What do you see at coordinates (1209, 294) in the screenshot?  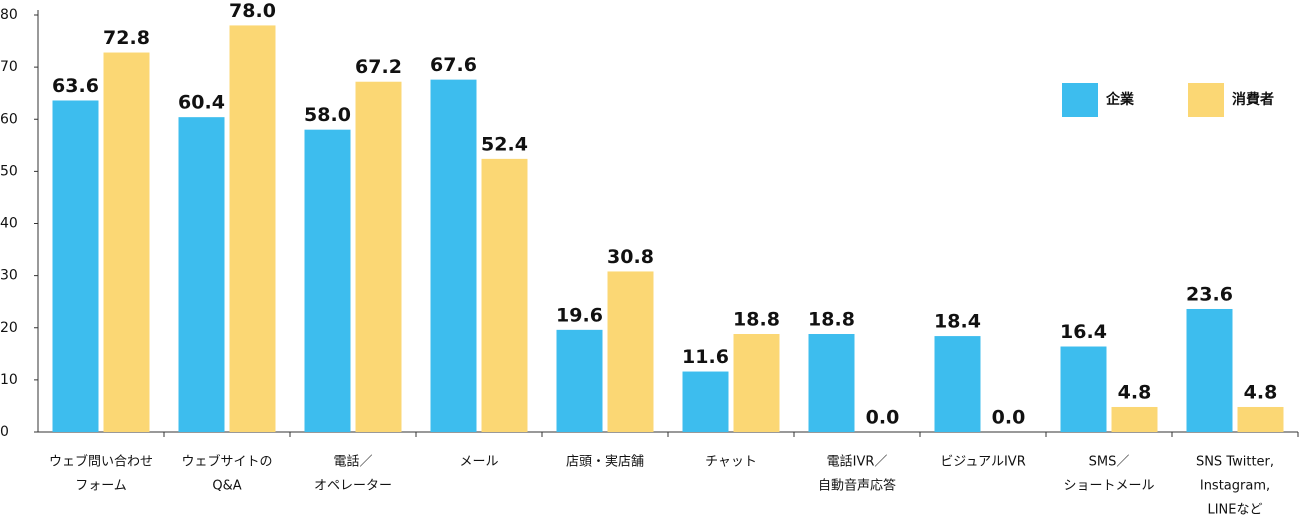 I see `value-label: 23.6` at bounding box center [1209, 294].